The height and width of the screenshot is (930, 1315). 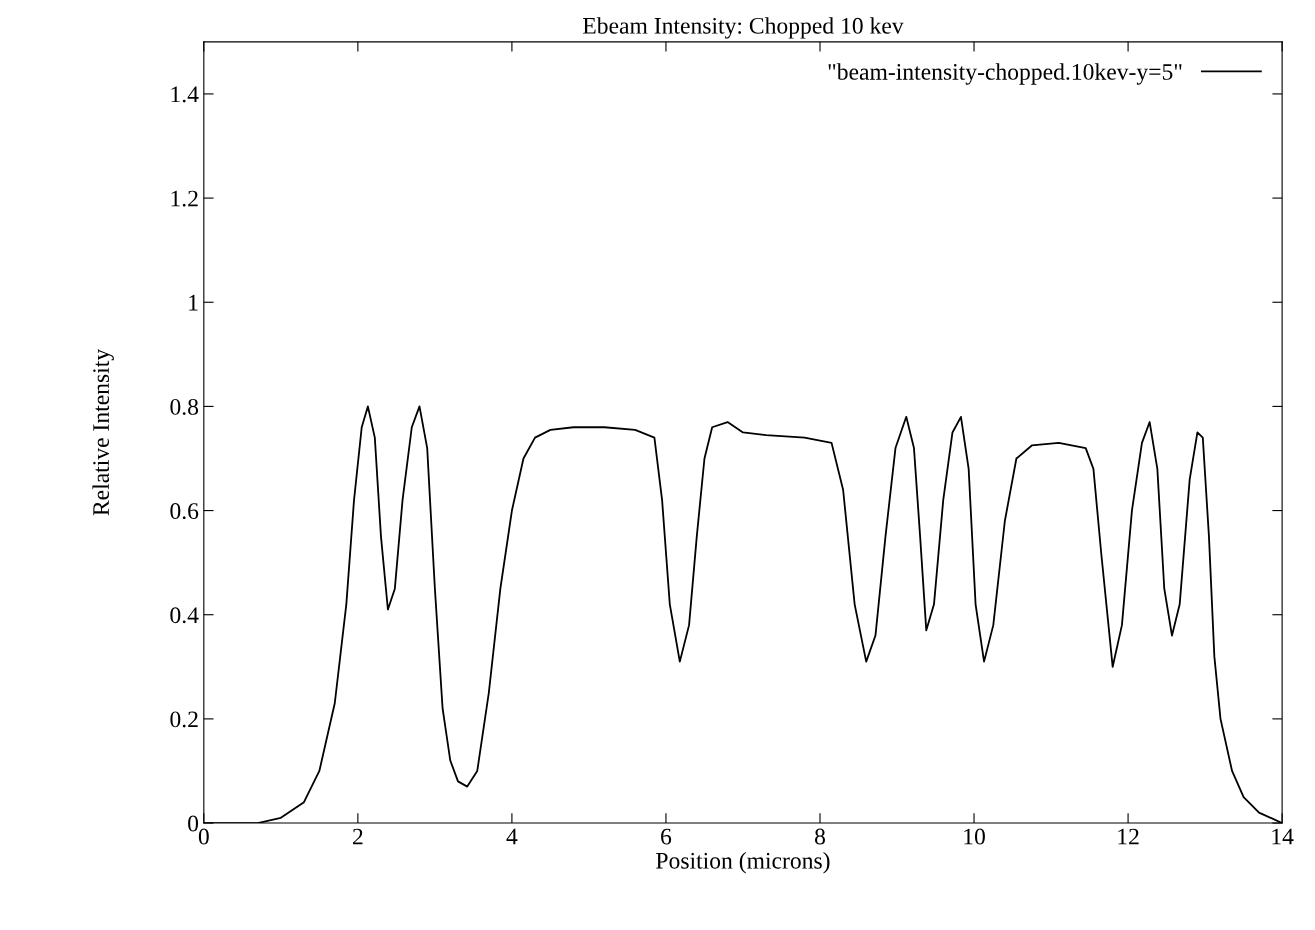 What do you see at coordinates (1128, 836) in the screenshot?
I see `x-tick-label: 12` at bounding box center [1128, 836].